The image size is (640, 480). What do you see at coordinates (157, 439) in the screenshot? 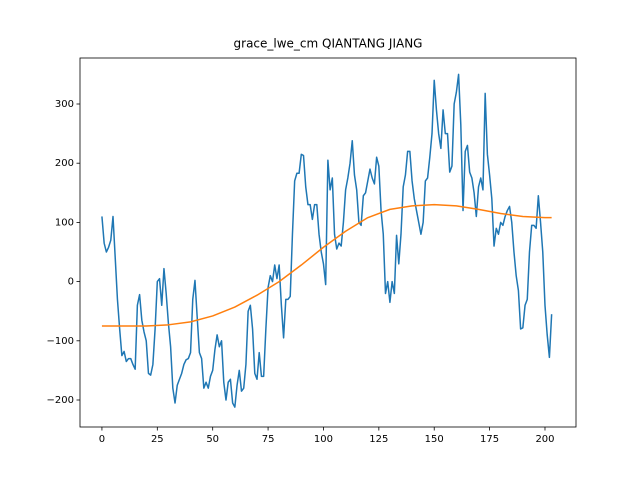
I see `x-tick-label: 25` at bounding box center [157, 439].